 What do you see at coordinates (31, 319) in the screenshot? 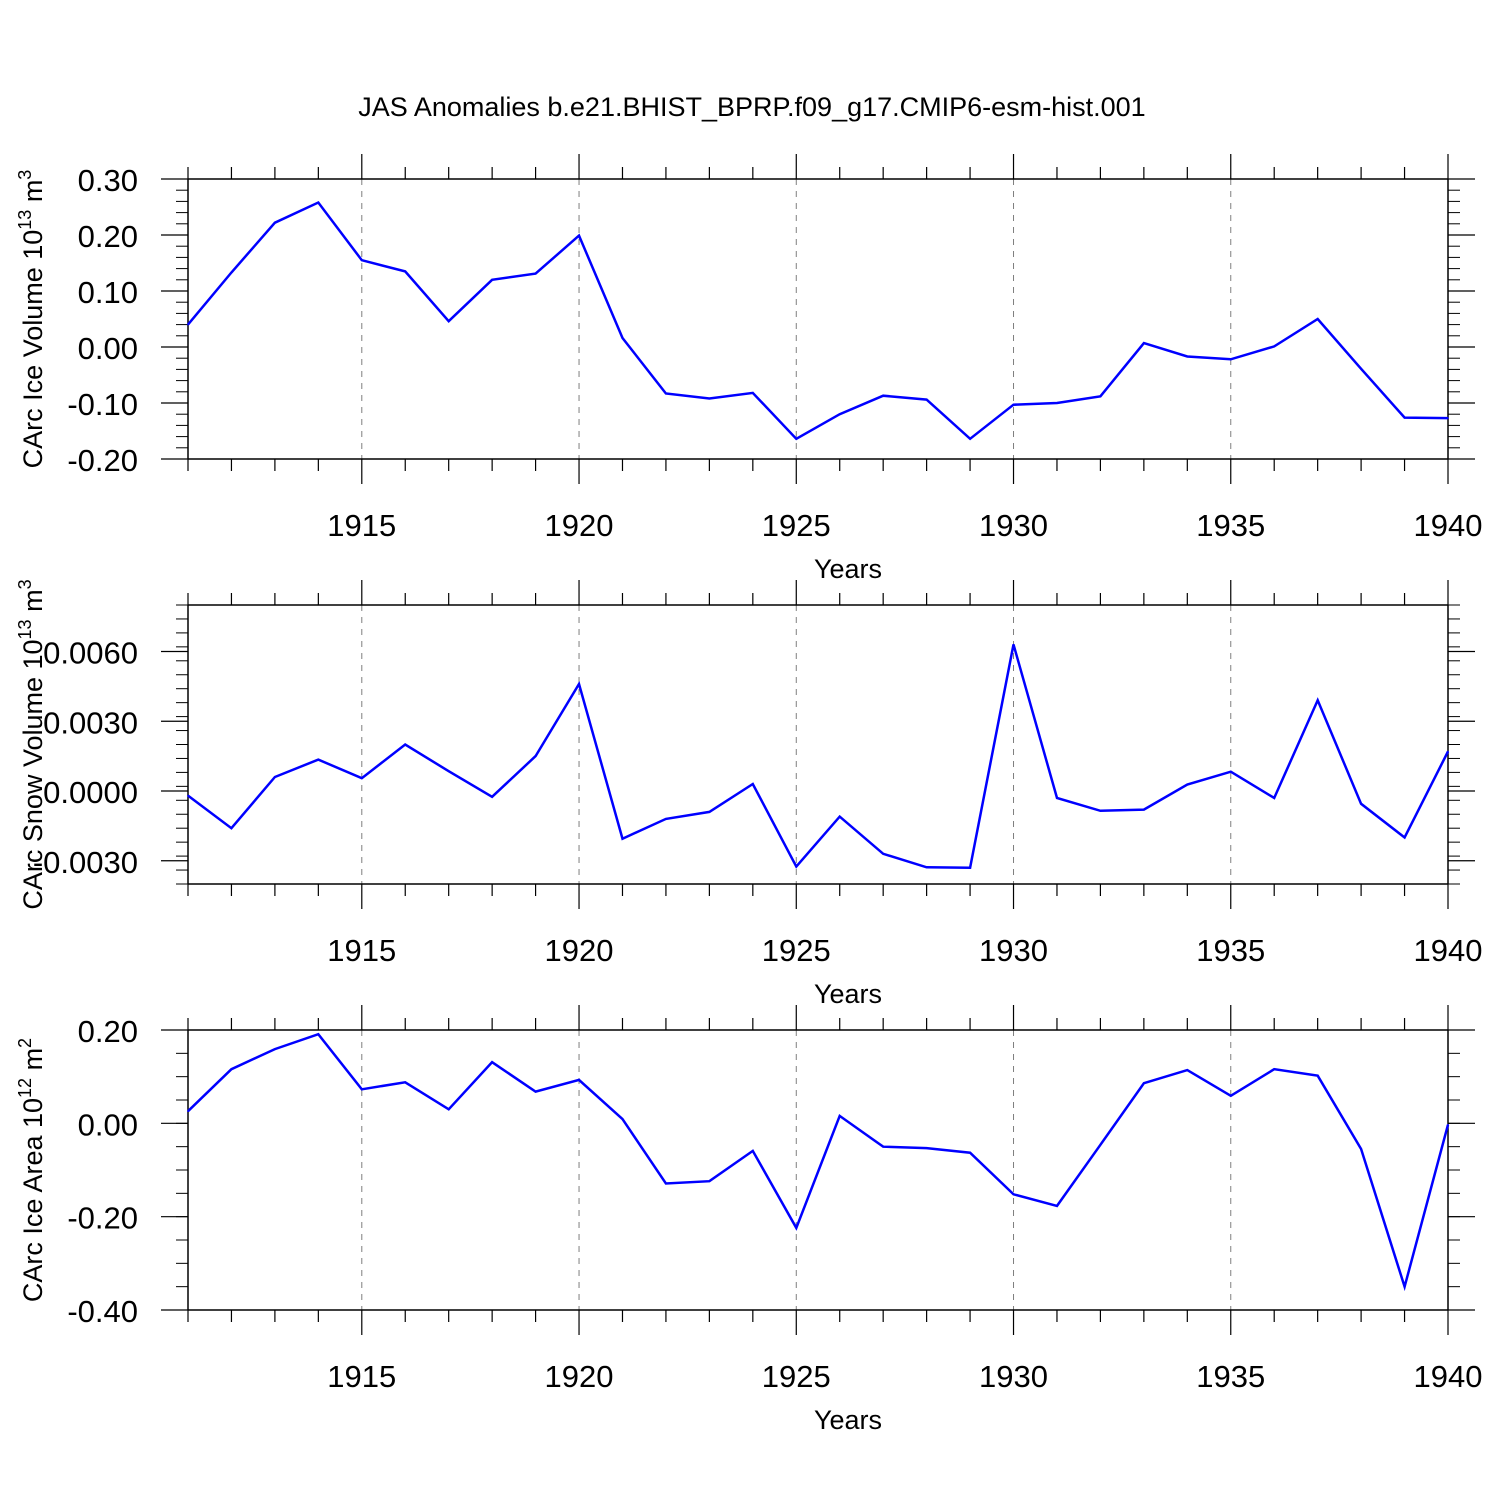
I see `y-axis-label: CArc Ice Volume 1013 m3` at bounding box center [31, 319].